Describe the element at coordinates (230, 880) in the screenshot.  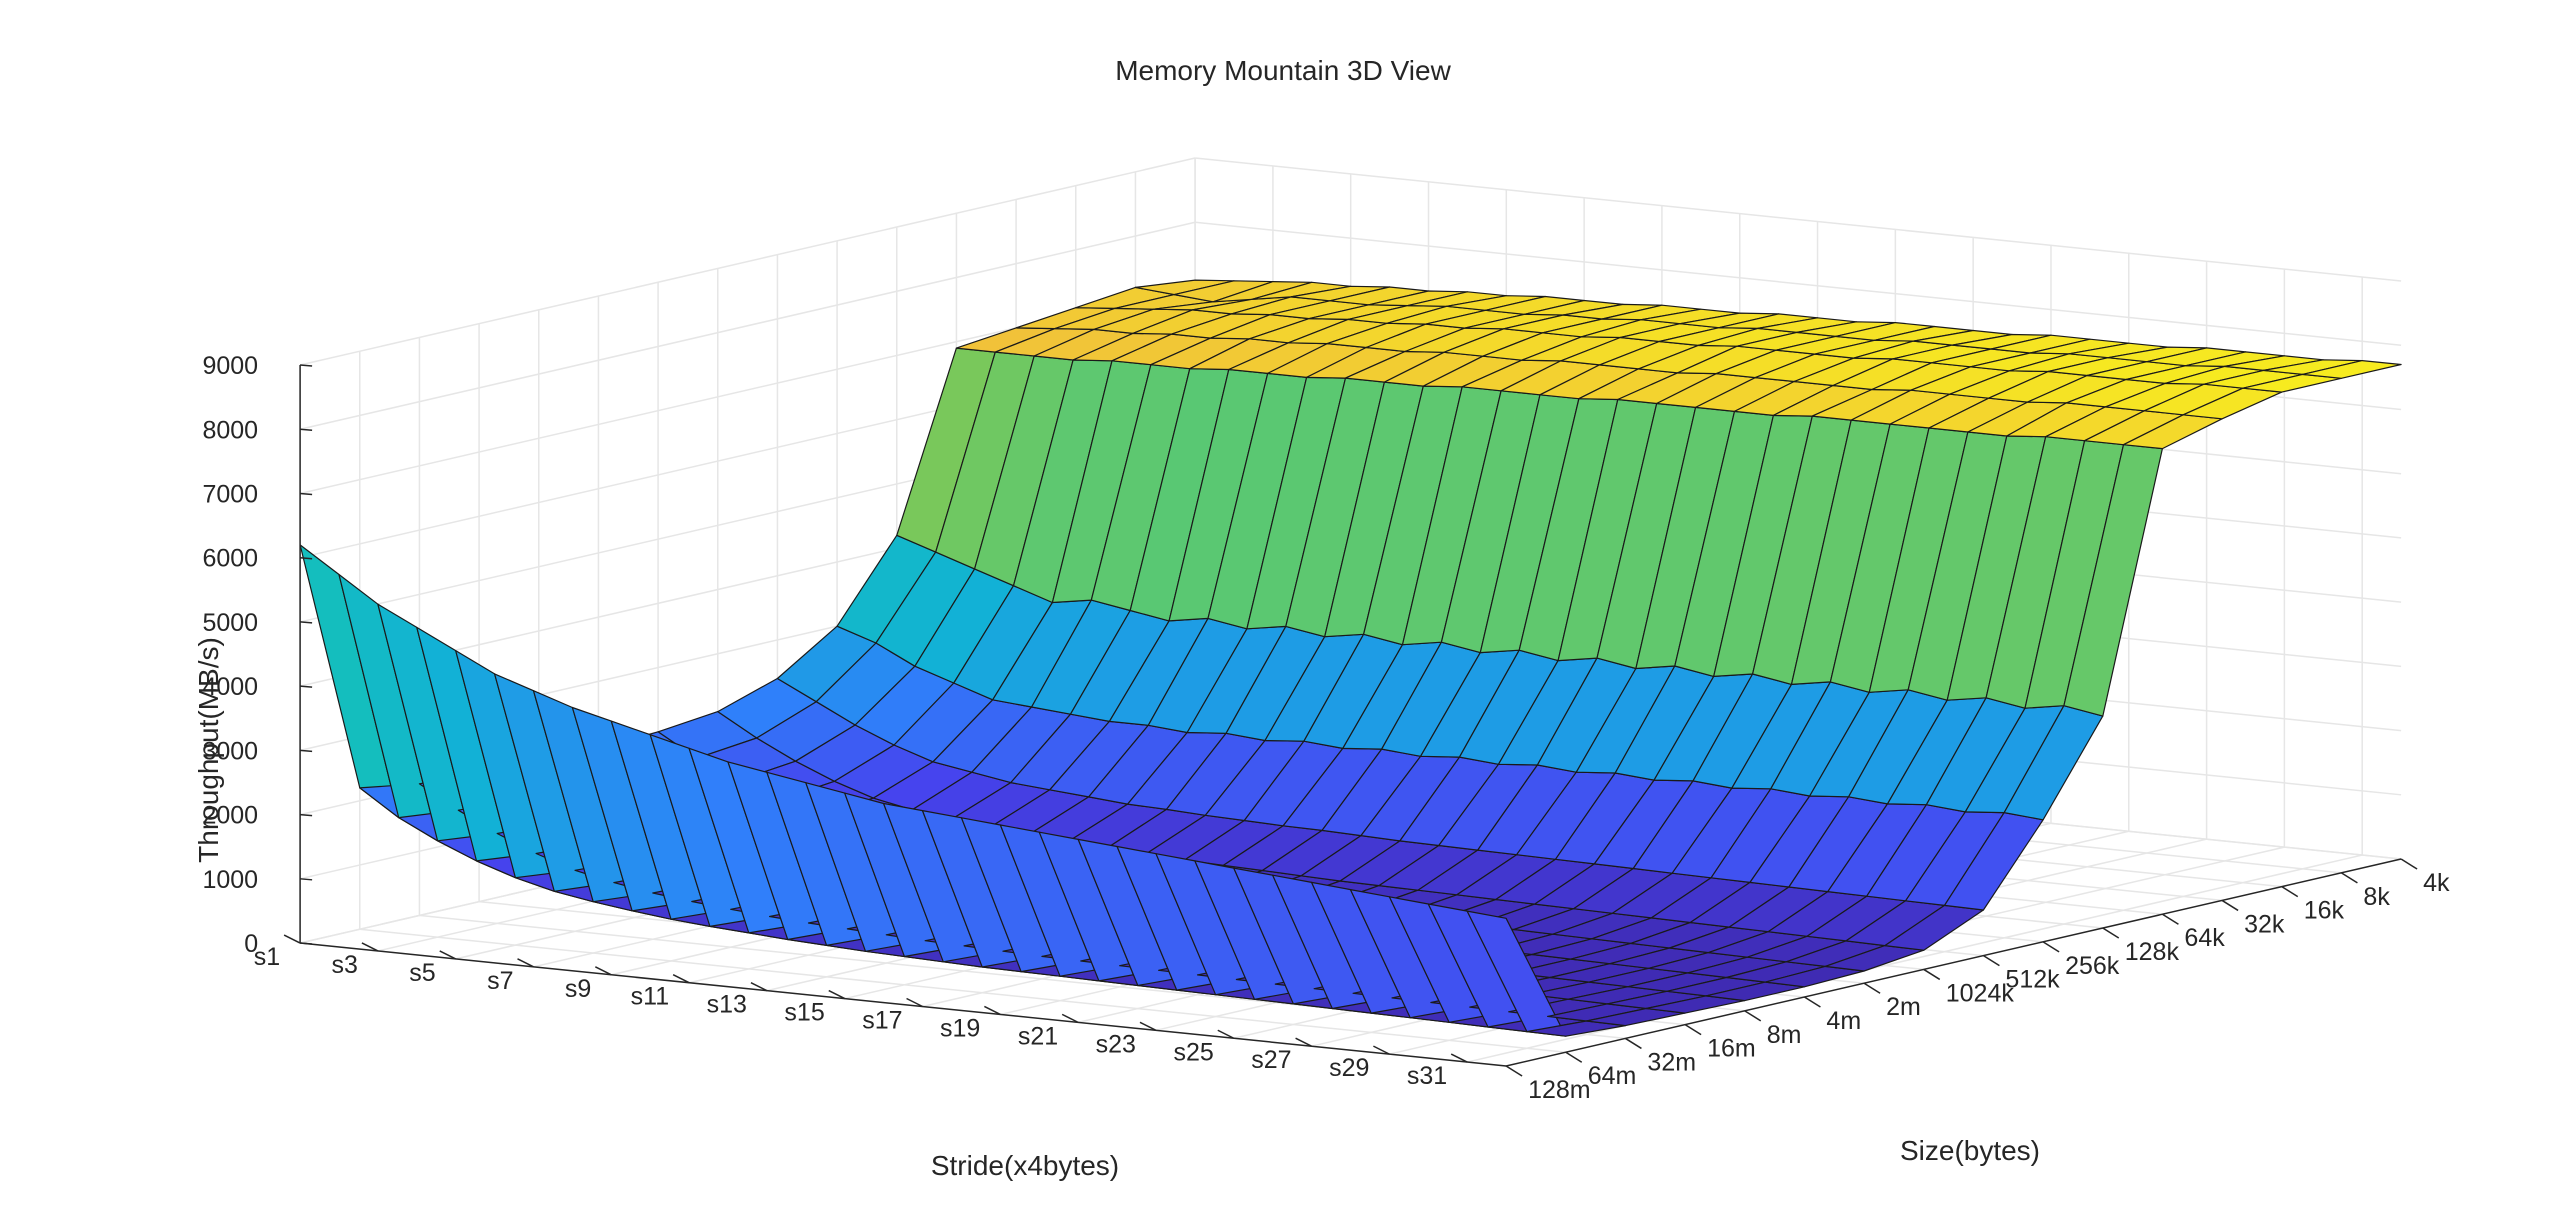
I see `z-tick-label: 1000` at that location.